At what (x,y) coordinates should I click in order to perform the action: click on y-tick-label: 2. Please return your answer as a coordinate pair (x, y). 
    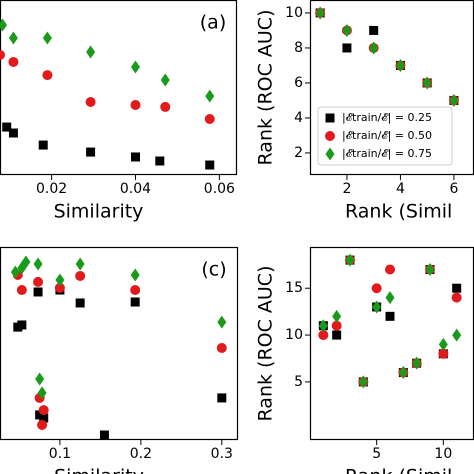
    Looking at the image, I should click on (298, 153).